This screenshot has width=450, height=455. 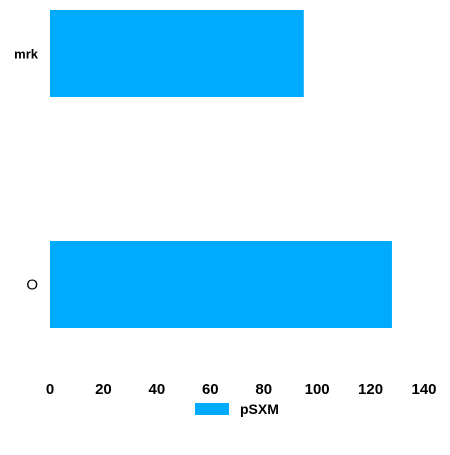 I want to click on x-tick-label: 60, so click(x=210, y=389).